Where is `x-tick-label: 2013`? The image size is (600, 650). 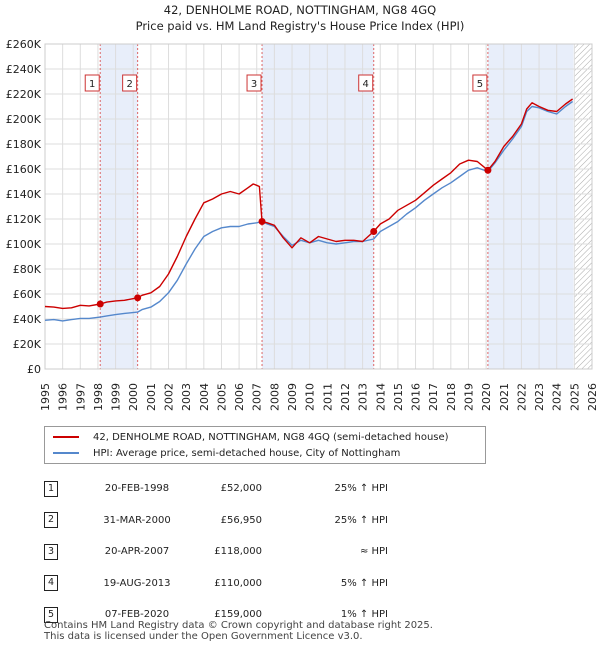
x-tick-label: 2013 is located at coordinates (363, 397).